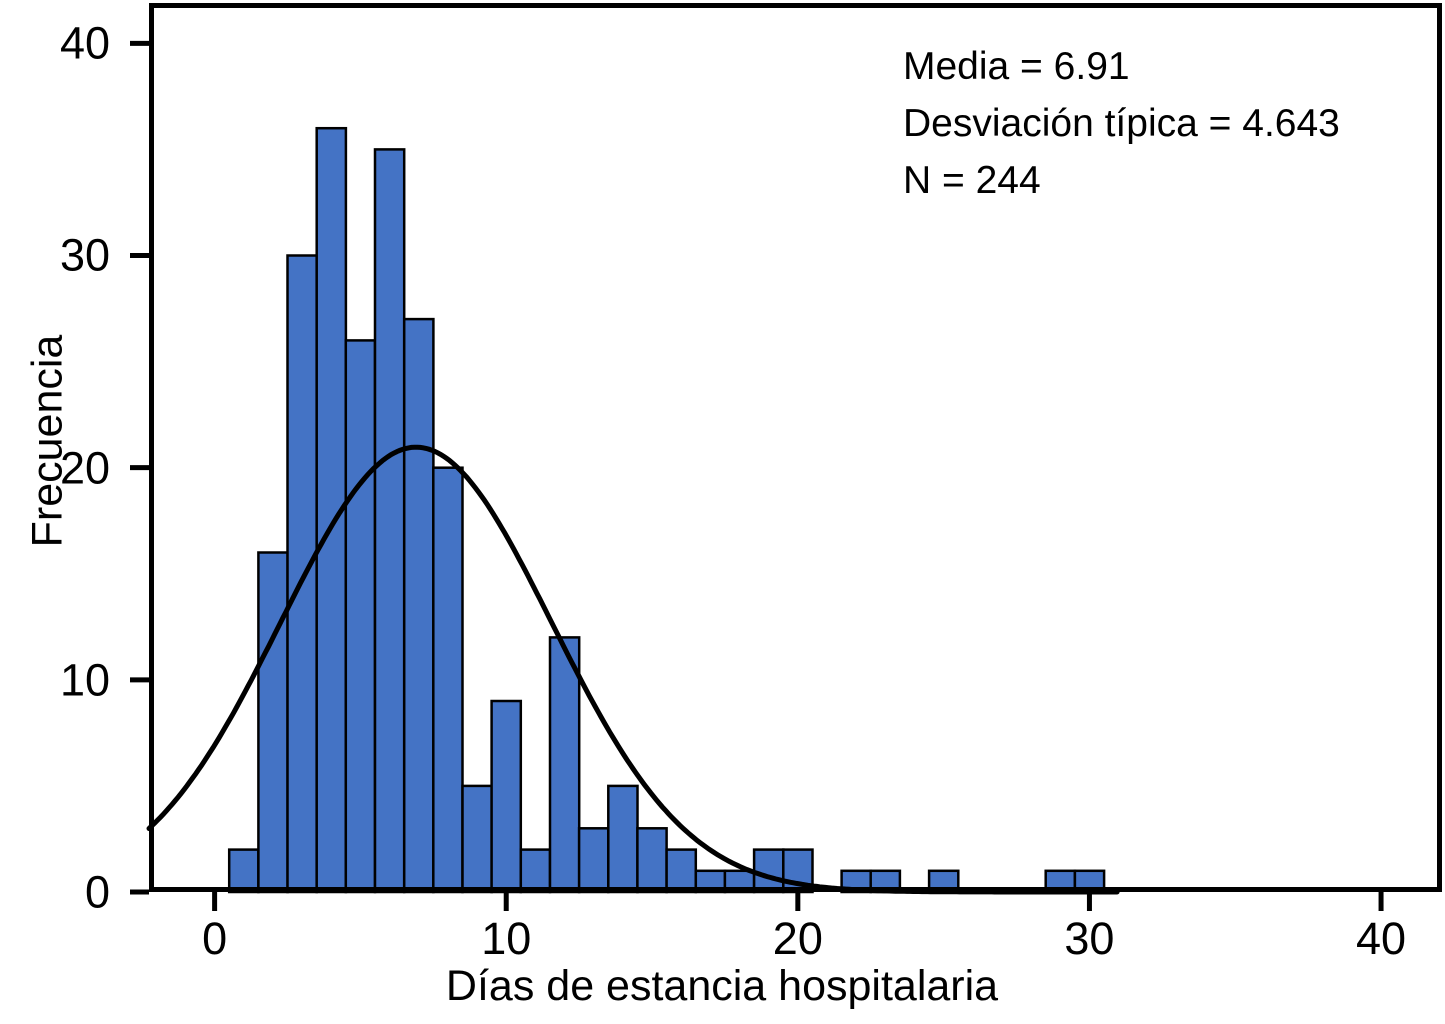 This screenshot has height=1024, width=1445. What do you see at coordinates (84, 680) in the screenshot?
I see `y-tick-label: 10` at bounding box center [84, 680].